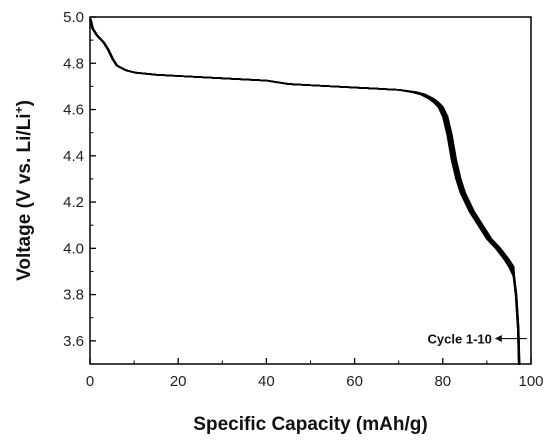  What do you see at coordinates (315, 381) in the screenshot?
I see `x-tick-labels: 0 20 40 60 80 100` at bounding box center [315, 381].